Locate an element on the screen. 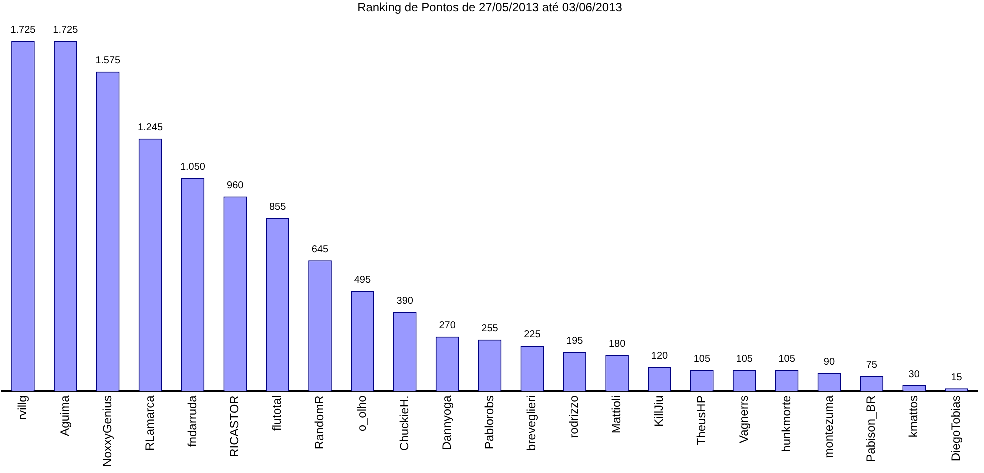 Image resolution: width=984 pixels, height=473 pixels. x-tick-label: KillJiu is located at coordinates (659, 411).